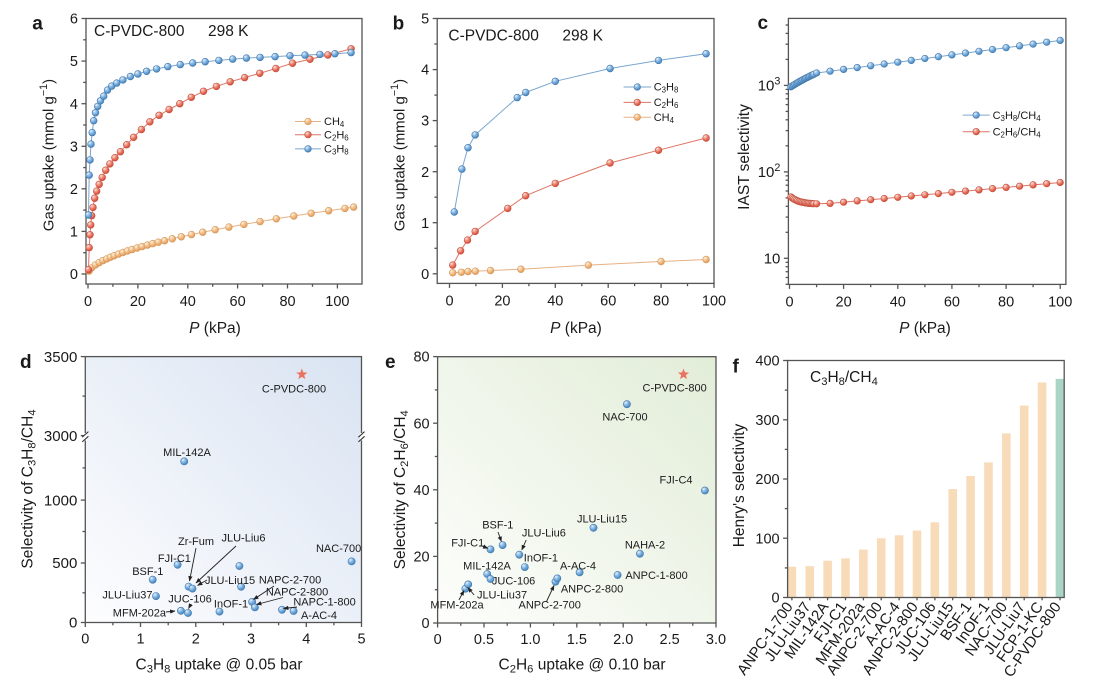  I want to click on svg-text: NAPC-2-800, so click(297, 593).